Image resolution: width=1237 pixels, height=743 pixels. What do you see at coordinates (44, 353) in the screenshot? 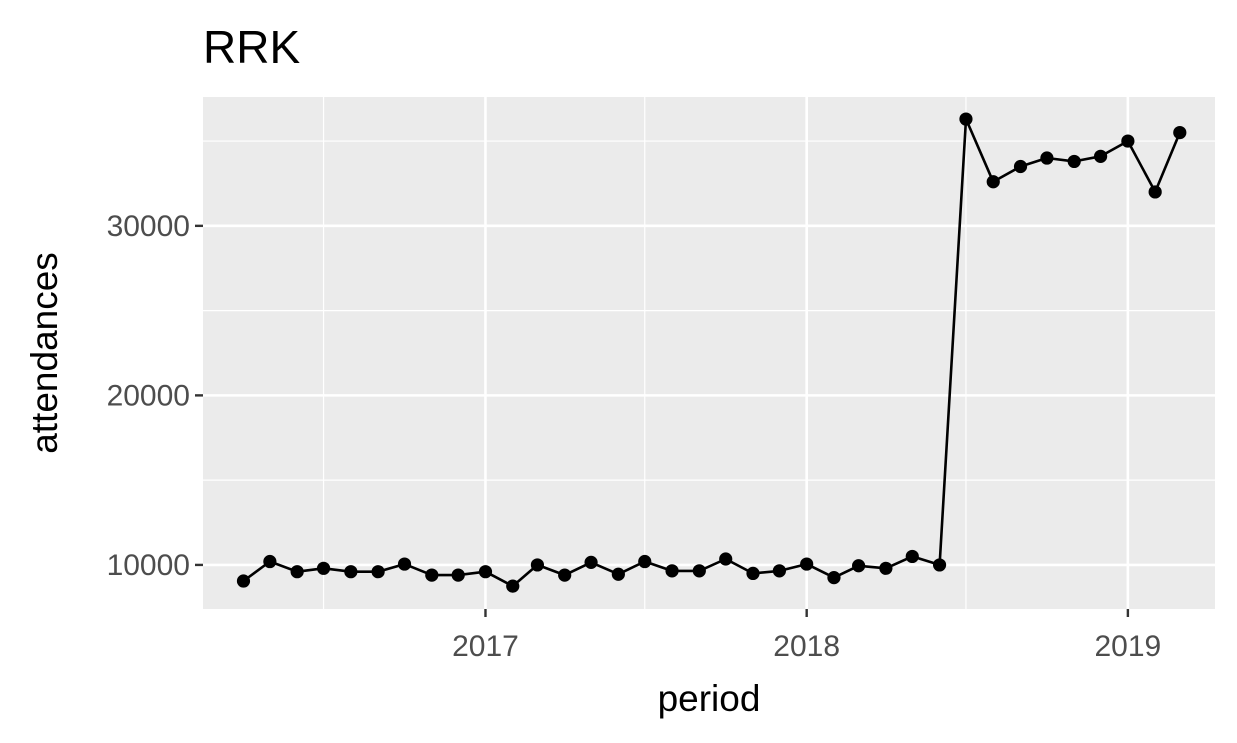
I see `y-axis-title: attendances` at bounding box center [44, 353].